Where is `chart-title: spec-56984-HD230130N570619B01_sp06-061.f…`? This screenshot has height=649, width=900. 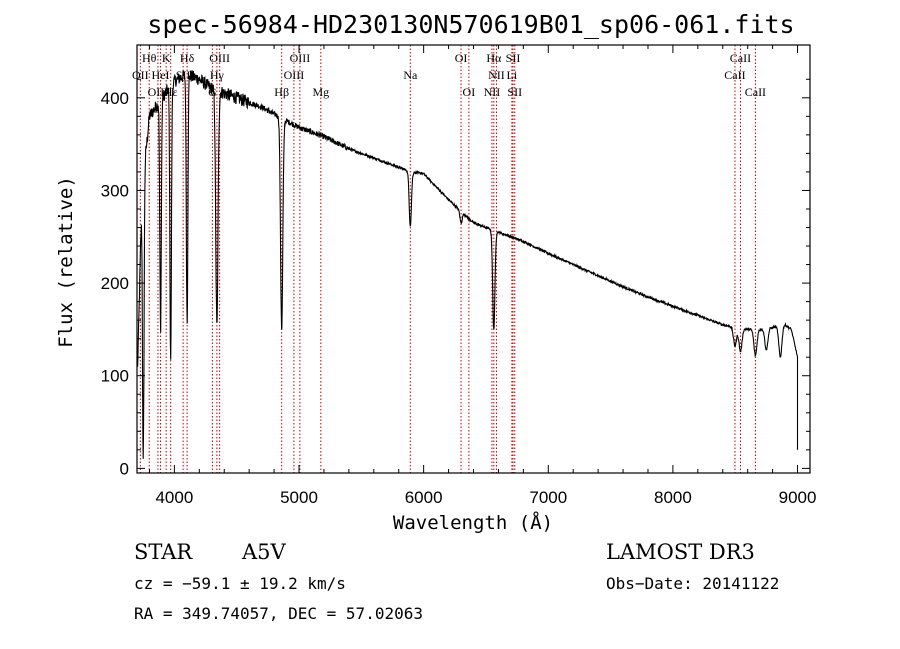
chart-title: spec-56984-HD230130N570619B01_sp06-061.f… is located at coordinates (470, 24).